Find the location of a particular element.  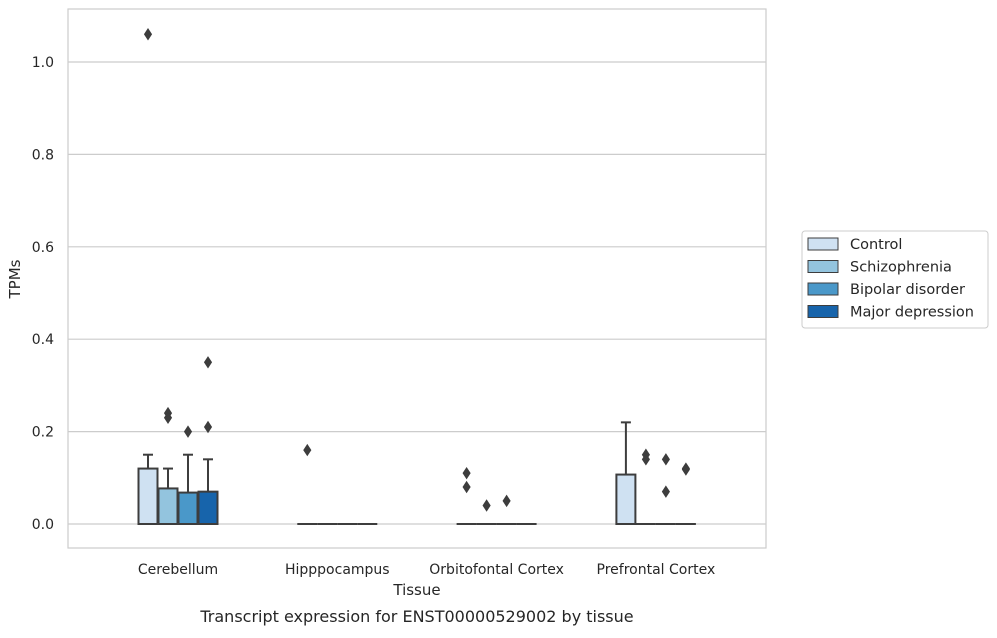

x-tick-label: Cerebellum is located at coordinates (178, 570).